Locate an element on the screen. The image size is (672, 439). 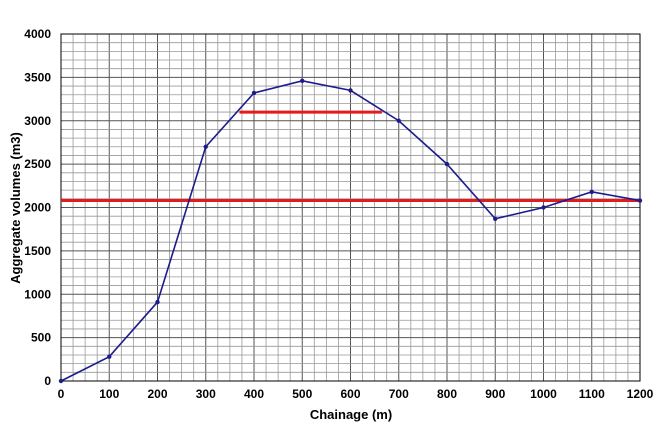
x-tick-label: 100 is located at coordinates (109, 394).